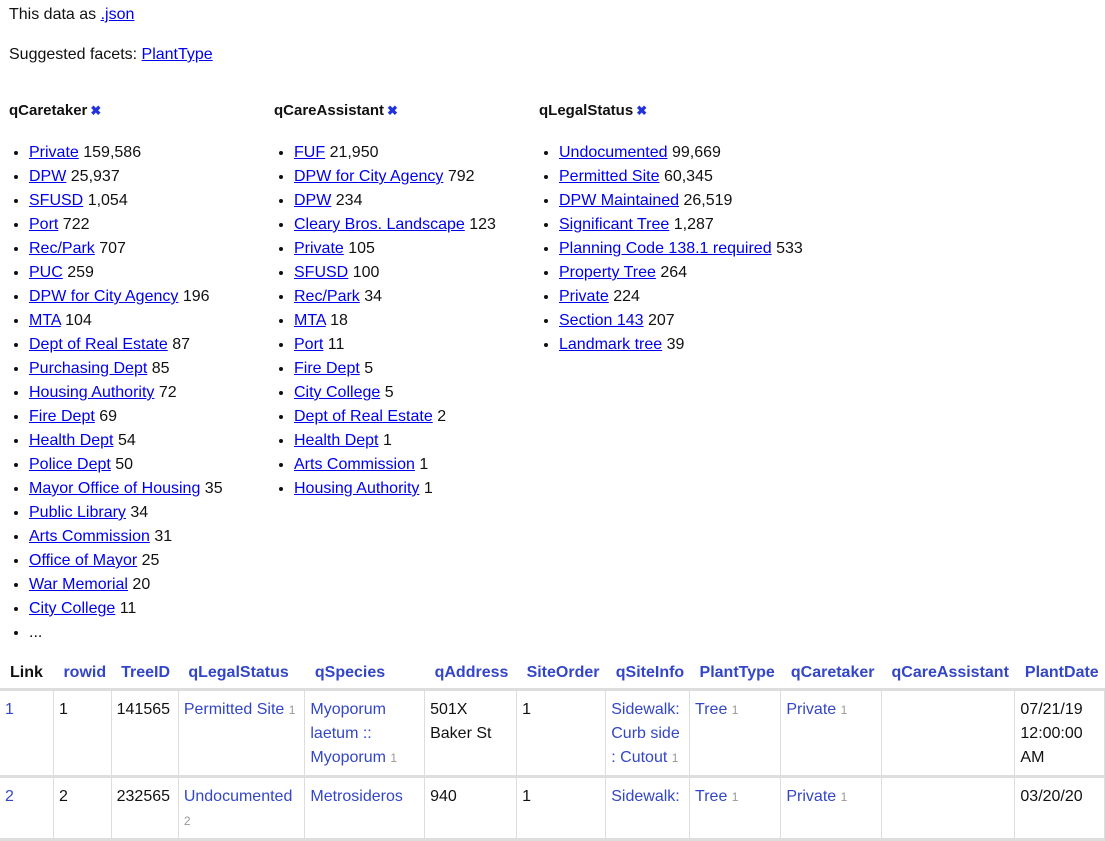  Describe the element at coordinates (645, 796) in the screenshot. I see `siteinfo-link: Sidewalk:` at that location.